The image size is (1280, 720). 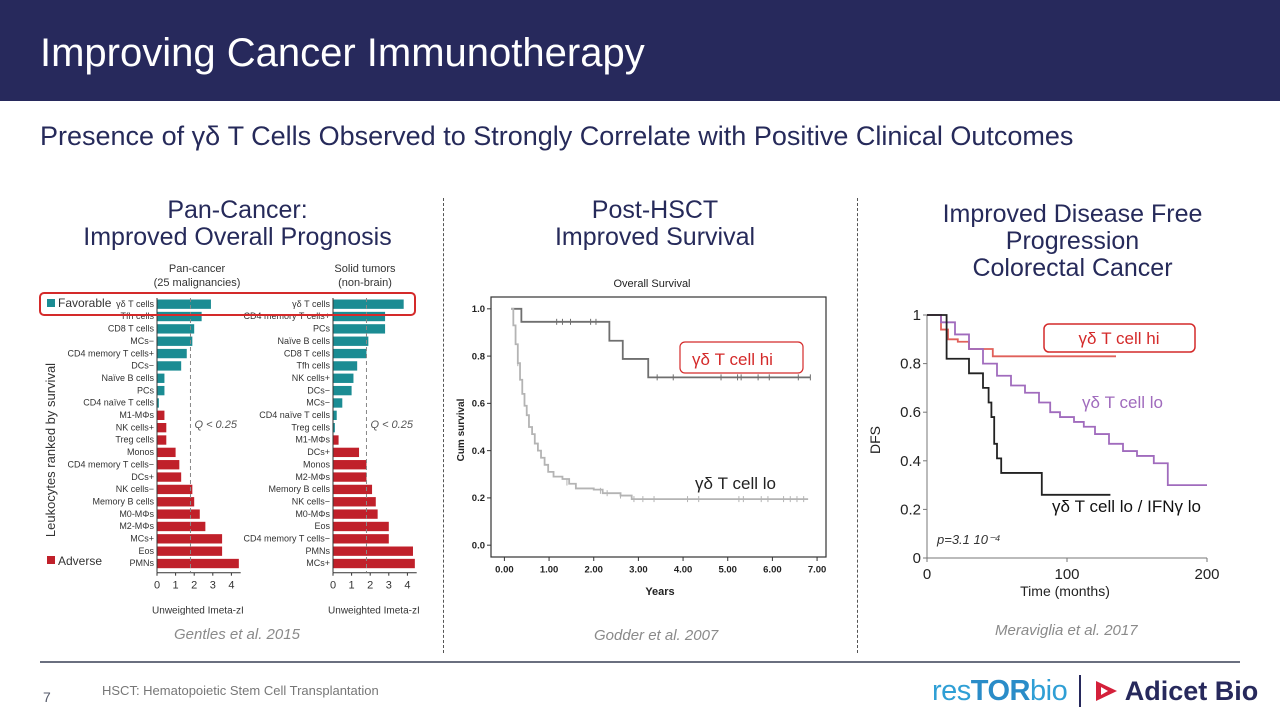 I want to click on category-label: DCs−, so click(x=142, y=366).